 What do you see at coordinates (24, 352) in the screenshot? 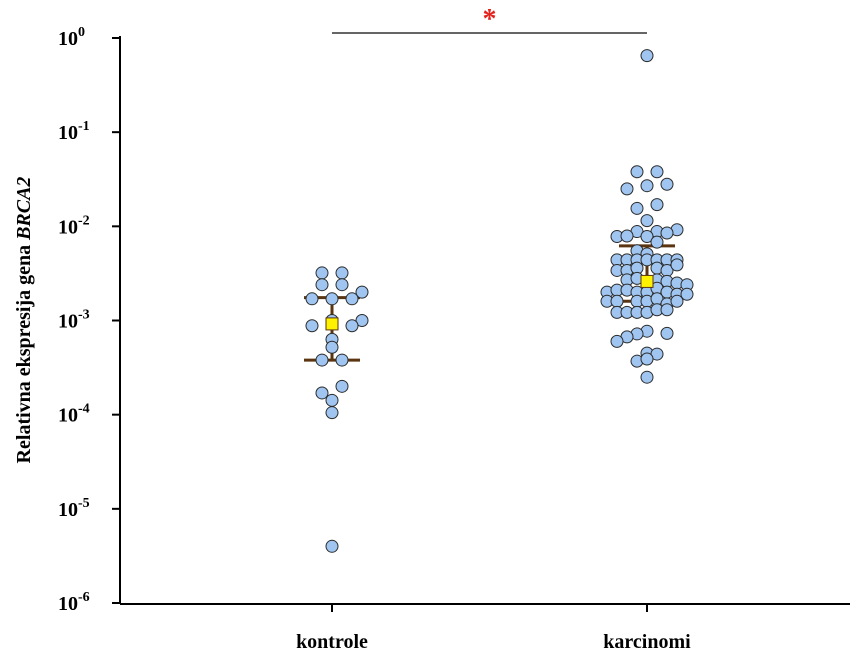
I see `y-axis-label-prefix: Relativna ekspresija gena` at bounding box center [24, 352].